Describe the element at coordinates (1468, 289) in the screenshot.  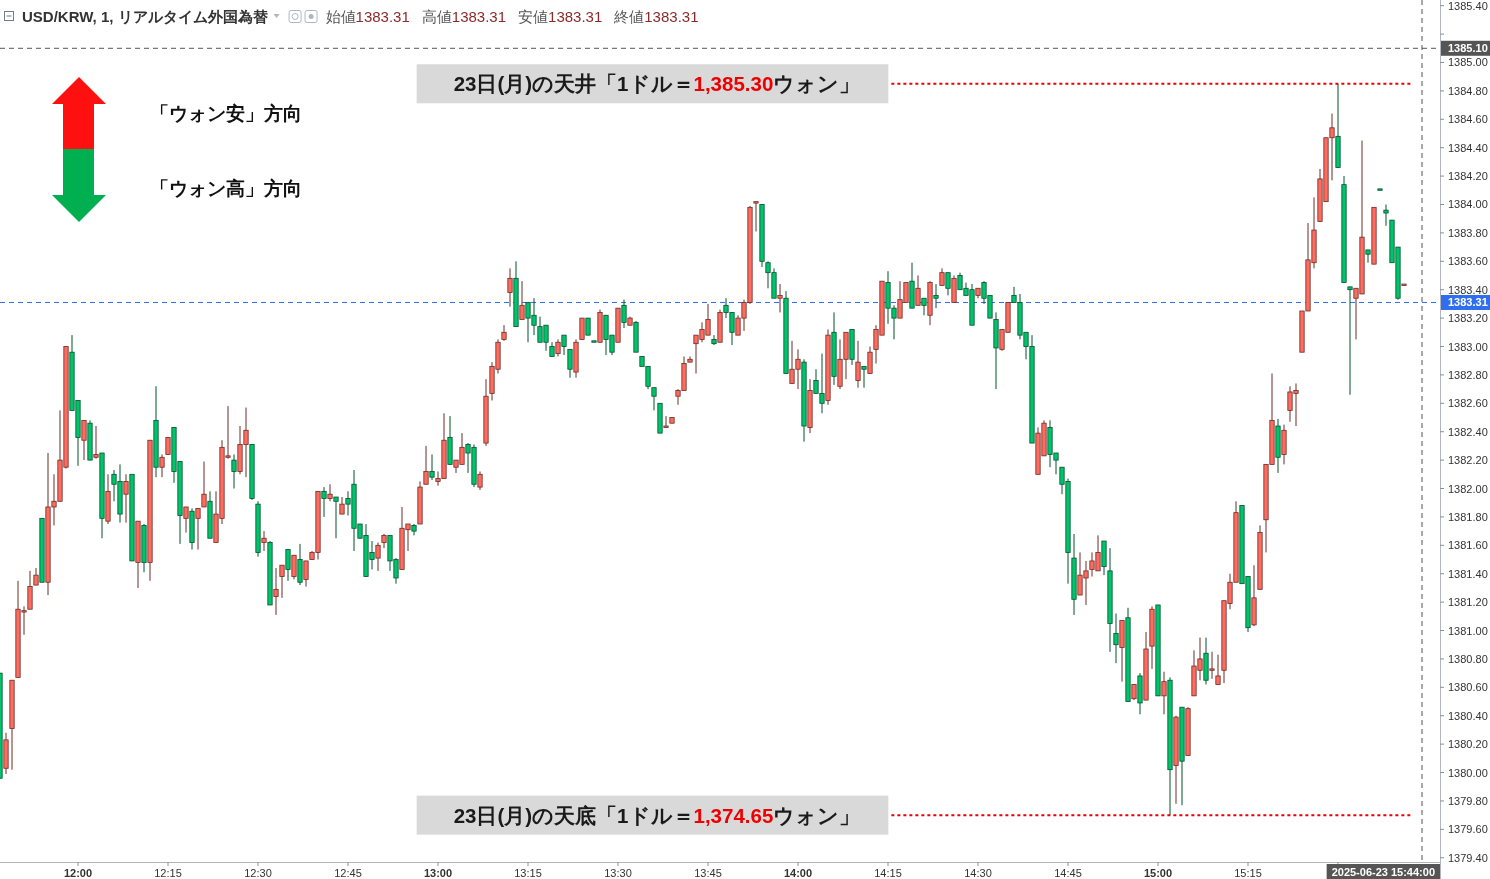
I see `y-tick-label: 1383.40` at that location.